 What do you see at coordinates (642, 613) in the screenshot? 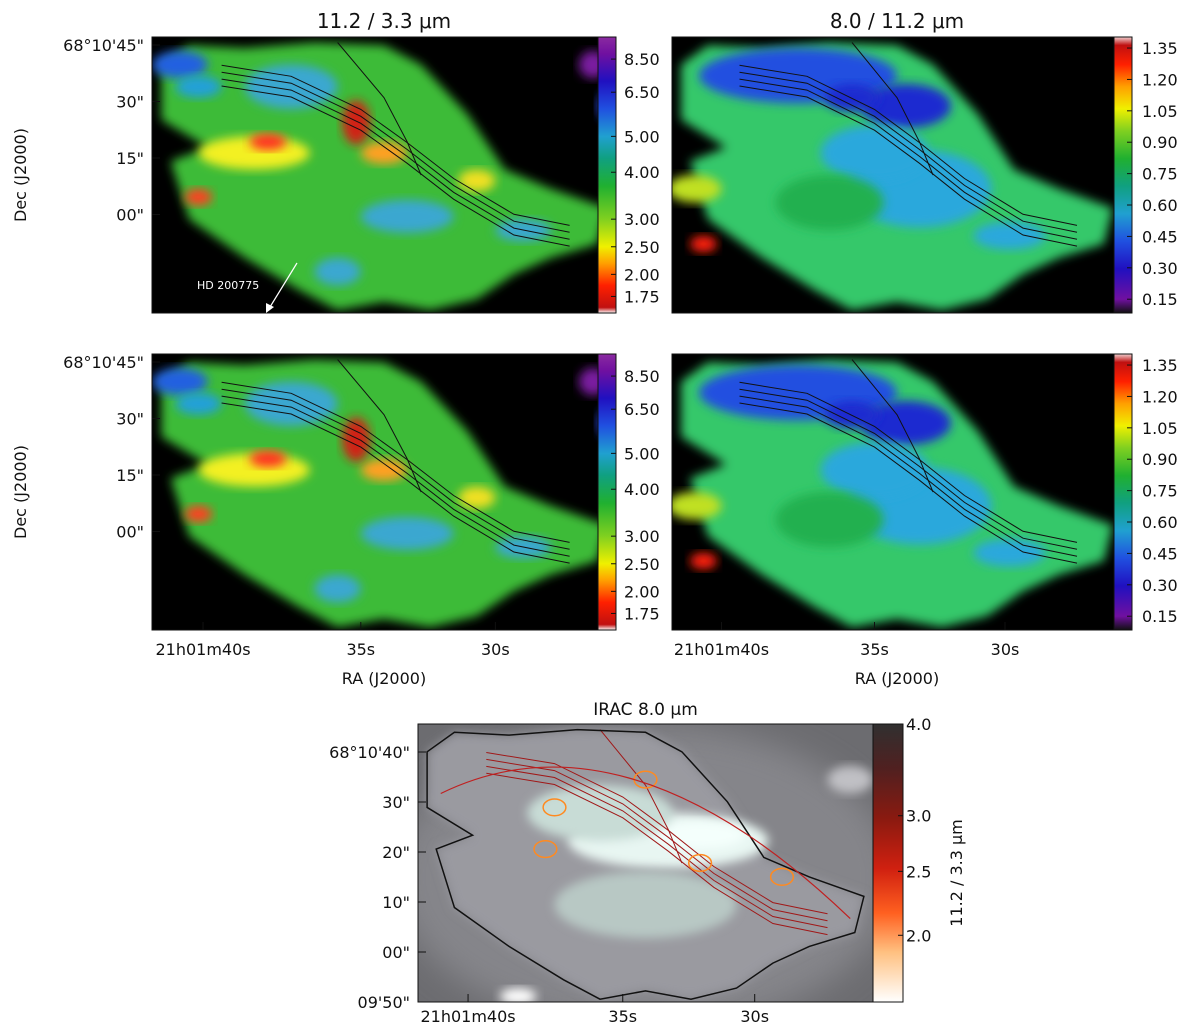
I see `colorbar-tick-label: 1.75` at bounding box center [642, 613].